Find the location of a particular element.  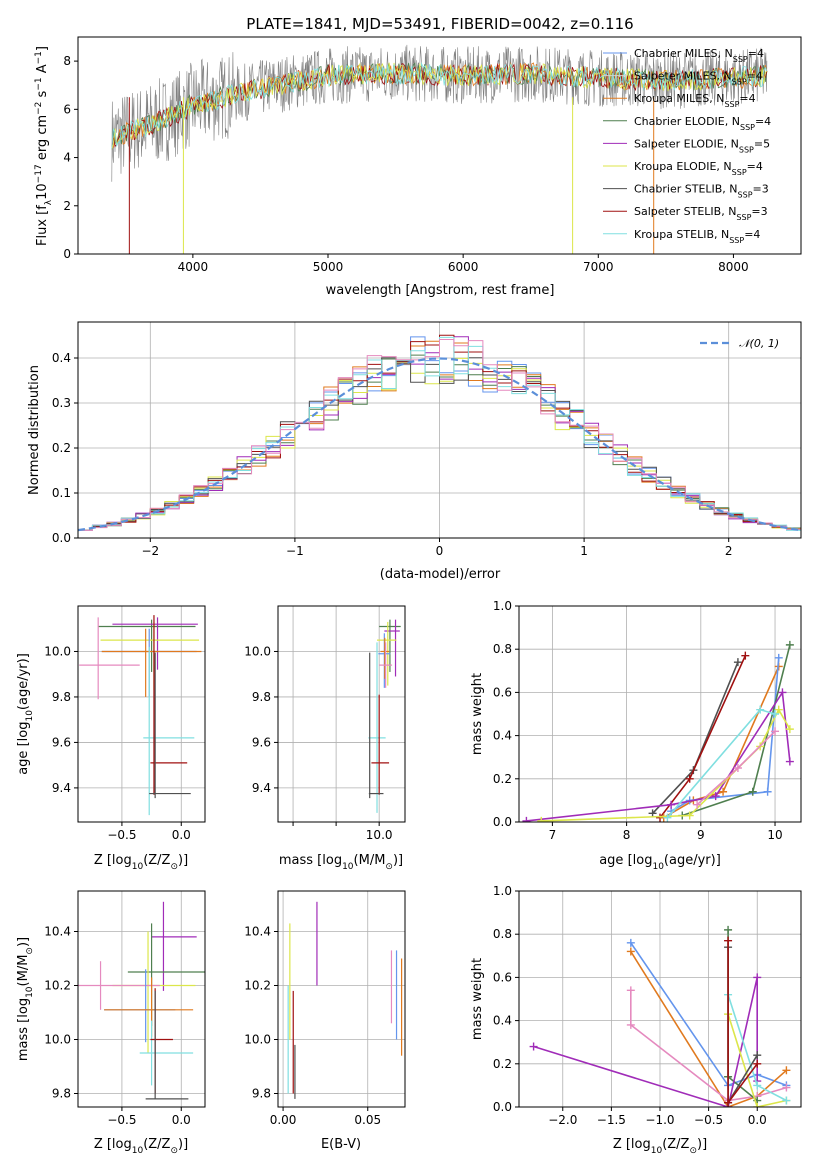

x-tick-label: 5000 is located at coordinates (328, 267).